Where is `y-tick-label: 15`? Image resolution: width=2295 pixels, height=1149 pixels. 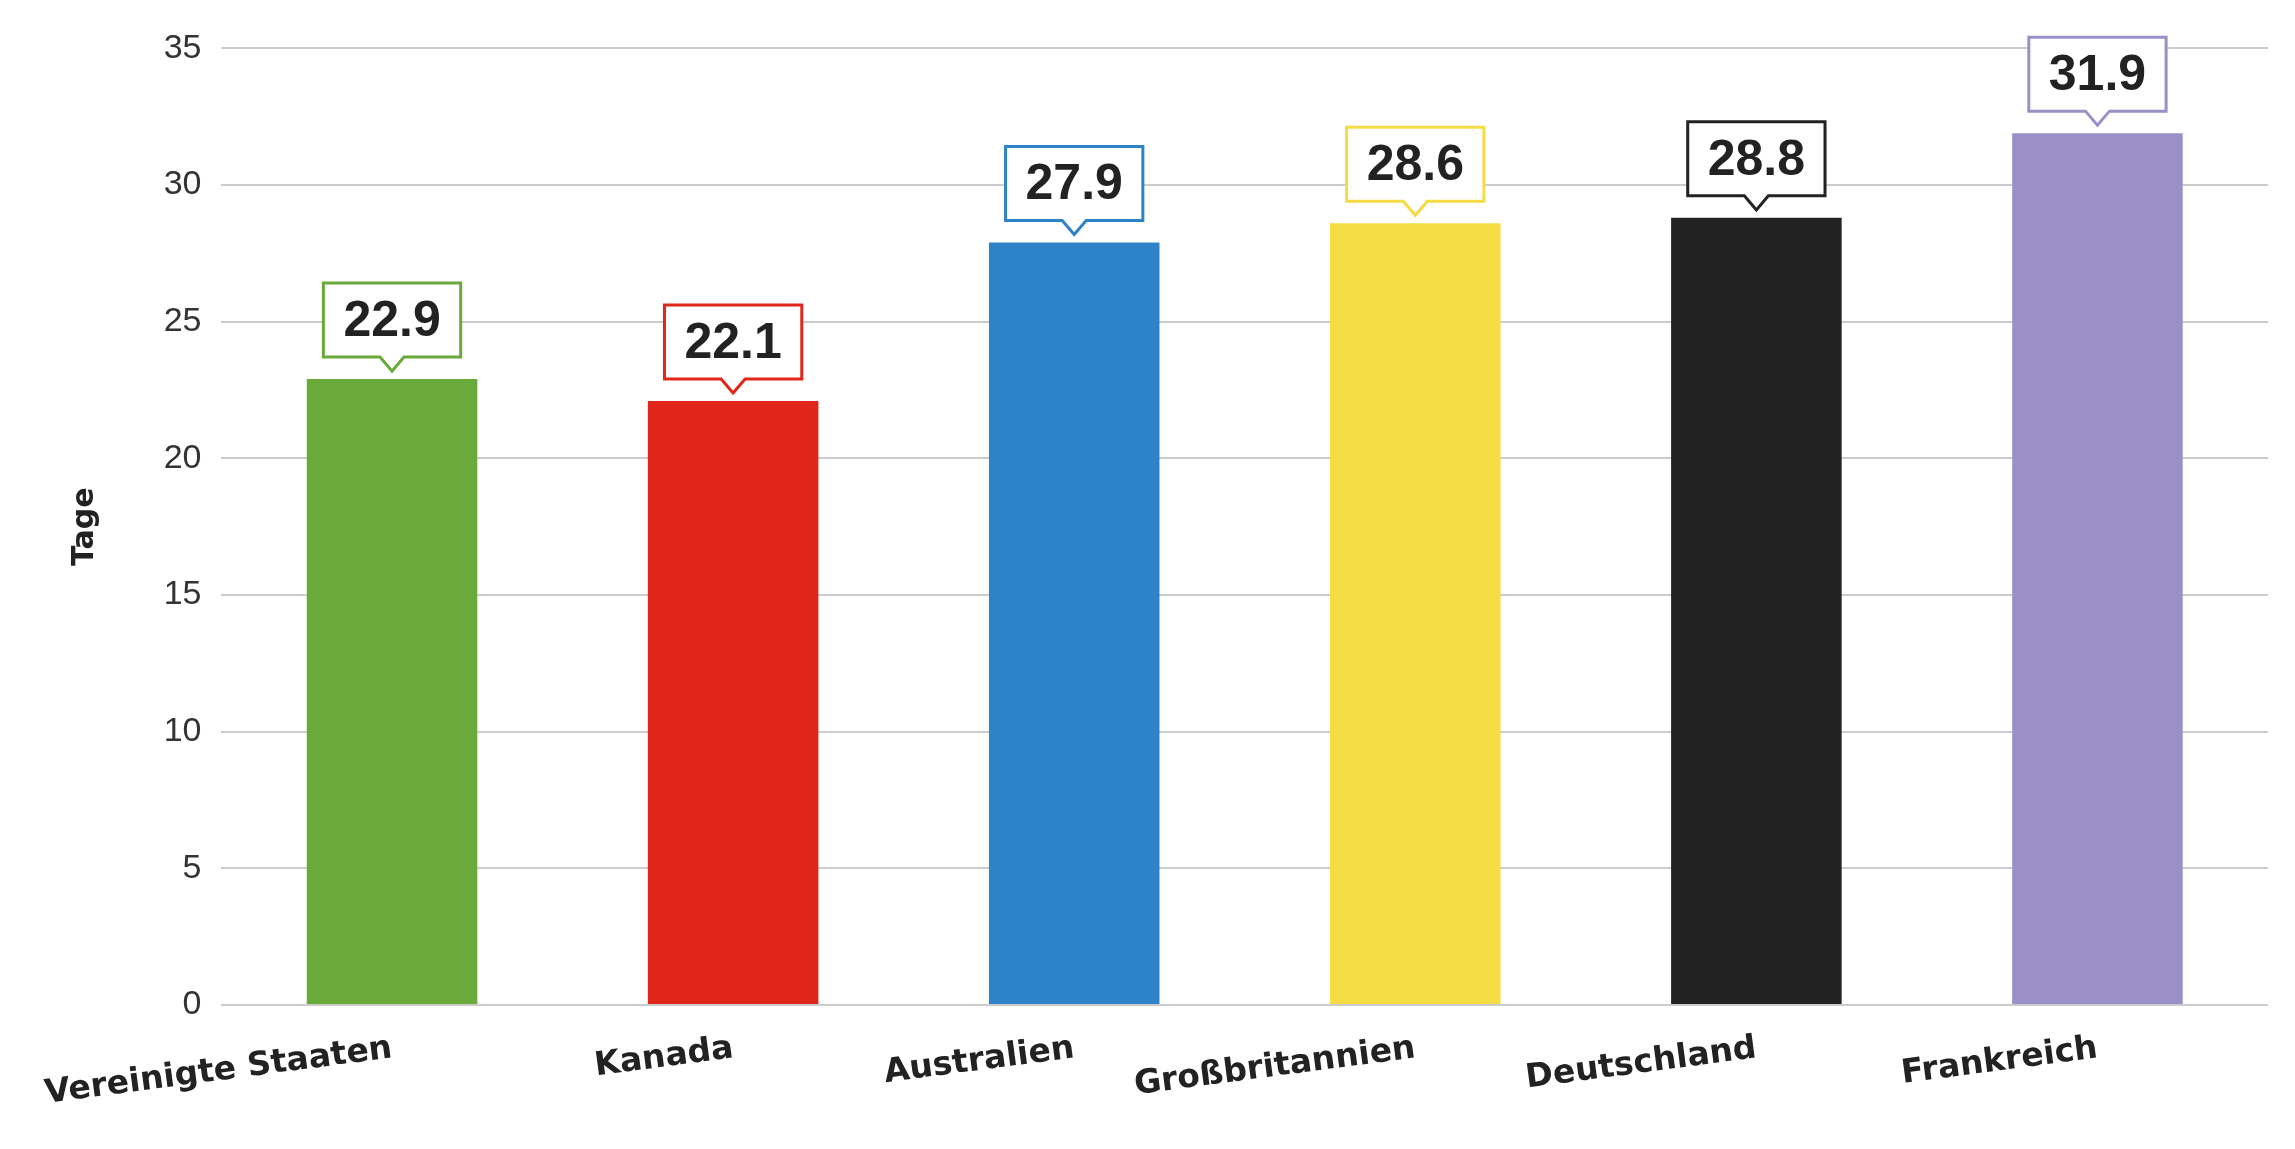
y-tick-label: 15 is located at coordinates (182, 592).